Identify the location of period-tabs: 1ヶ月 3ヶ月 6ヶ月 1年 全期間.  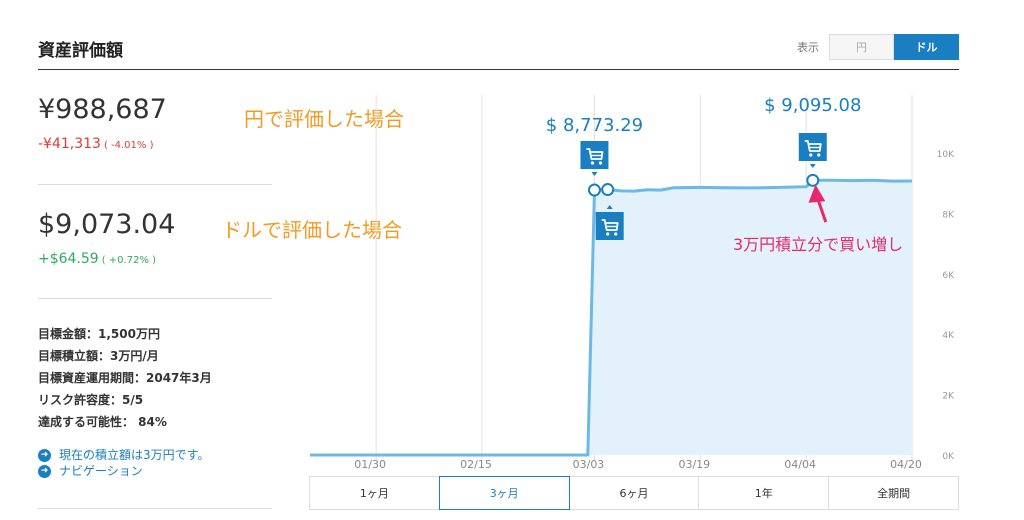
(634, 493).